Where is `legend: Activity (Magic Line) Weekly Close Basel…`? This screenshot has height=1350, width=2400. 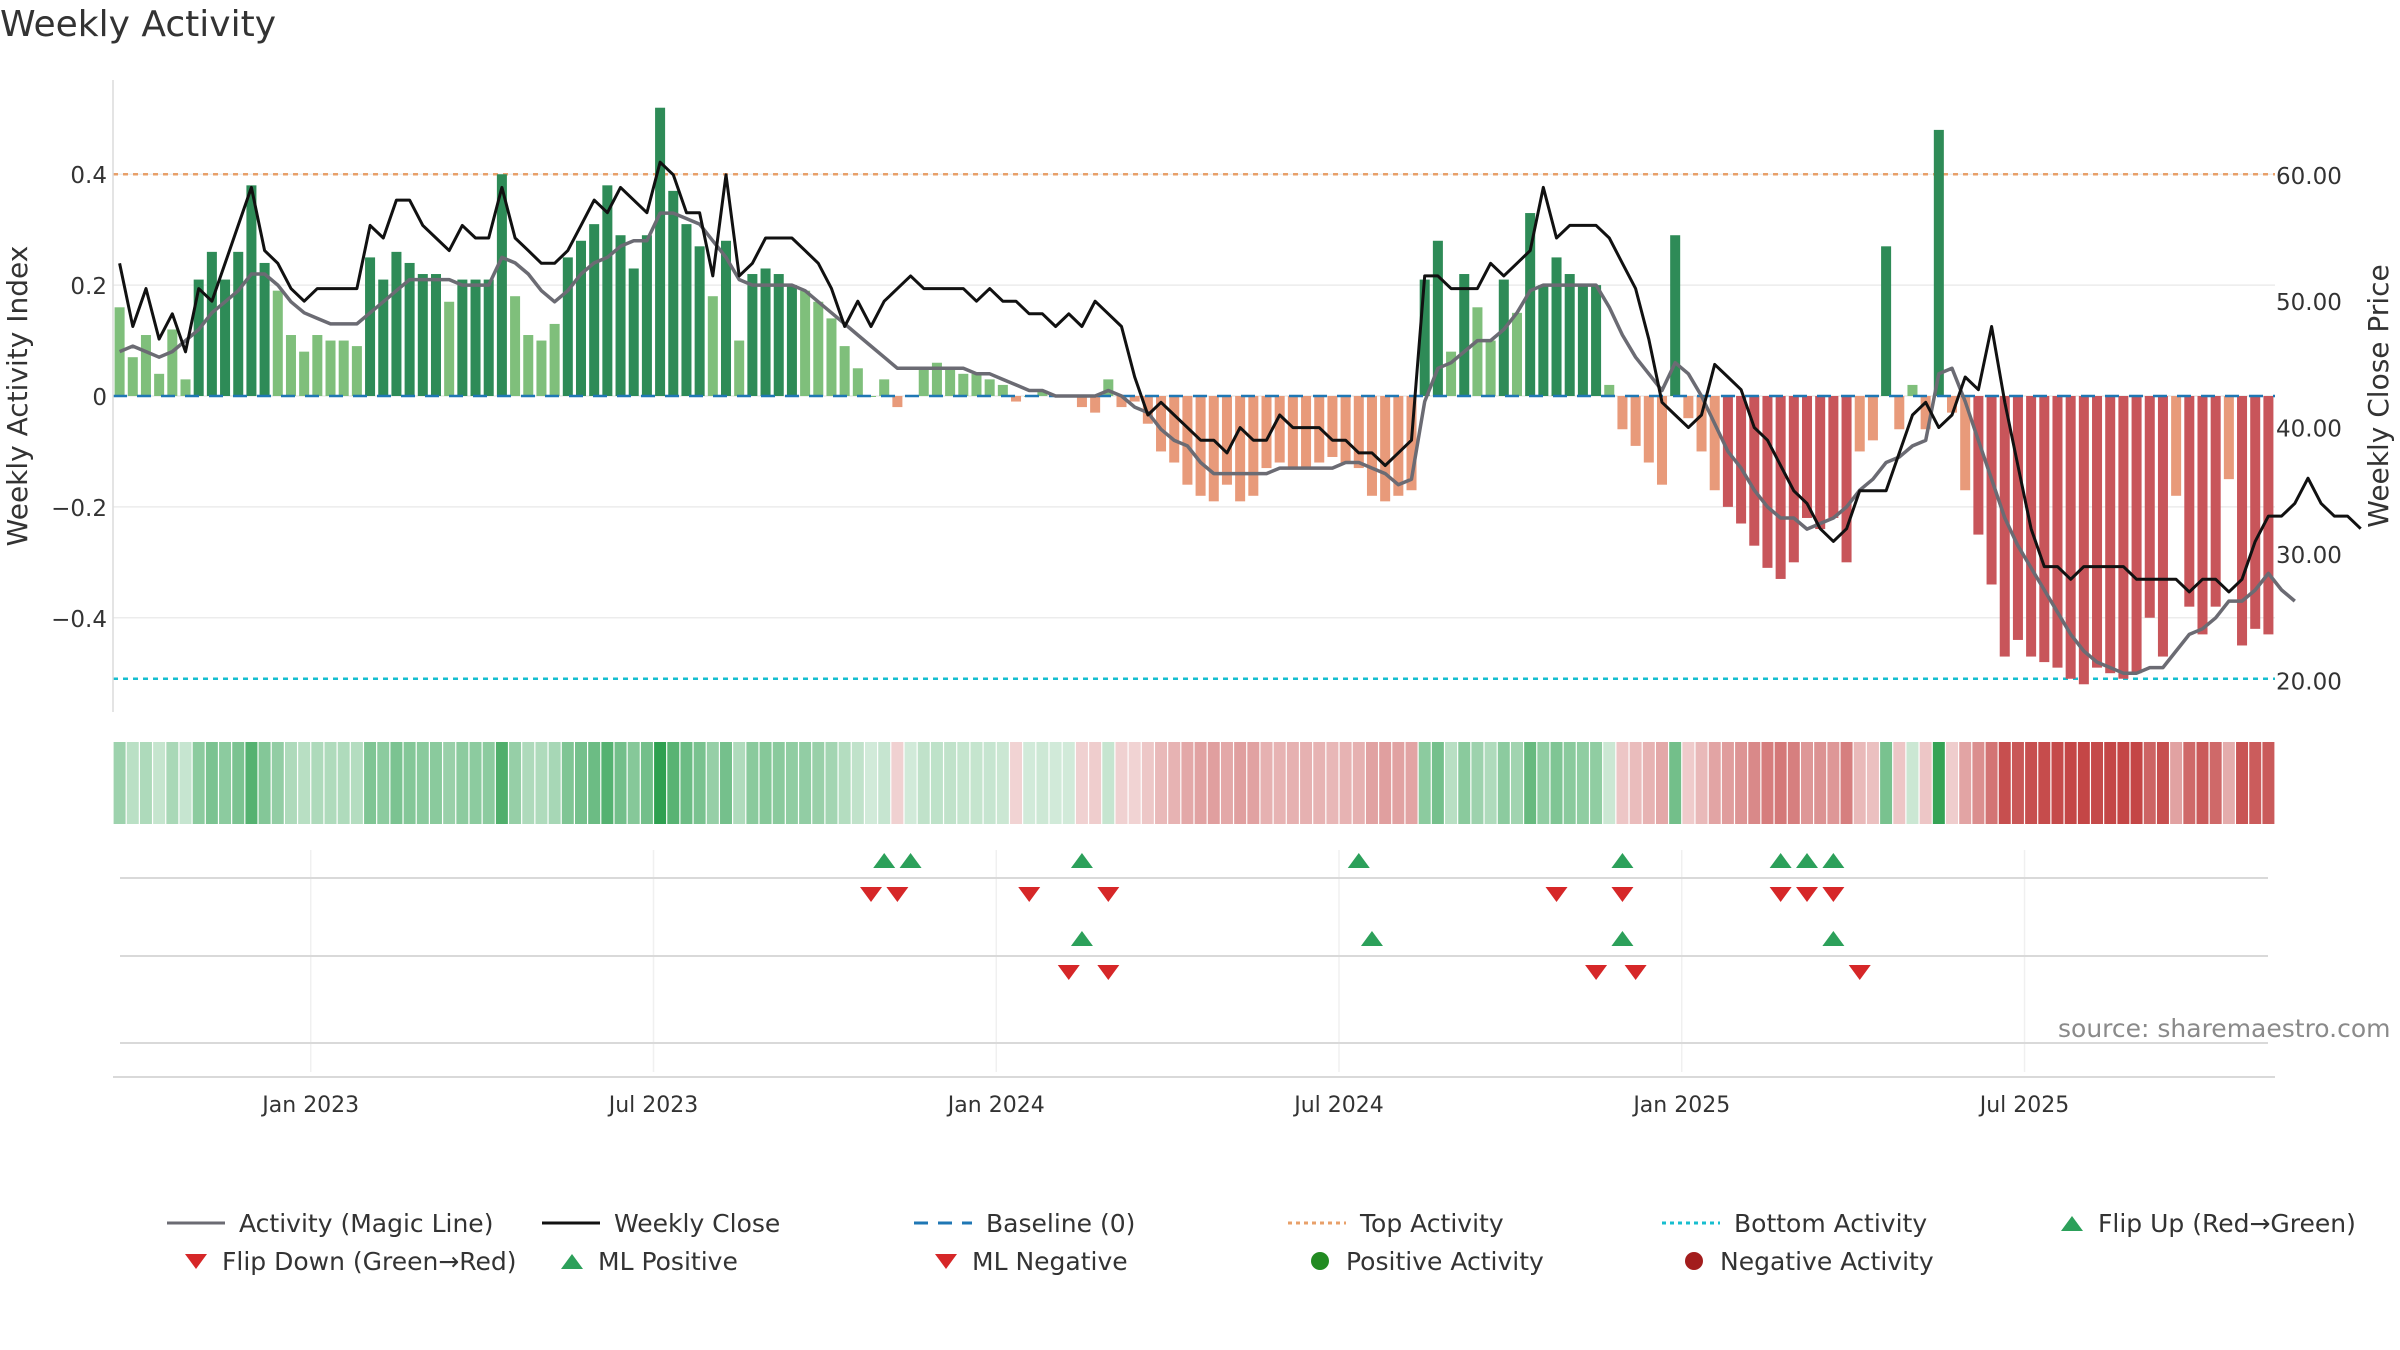 legend: Activity (Magic Line) Weekly Close Basel… is located at coordinates (1200, 1240).